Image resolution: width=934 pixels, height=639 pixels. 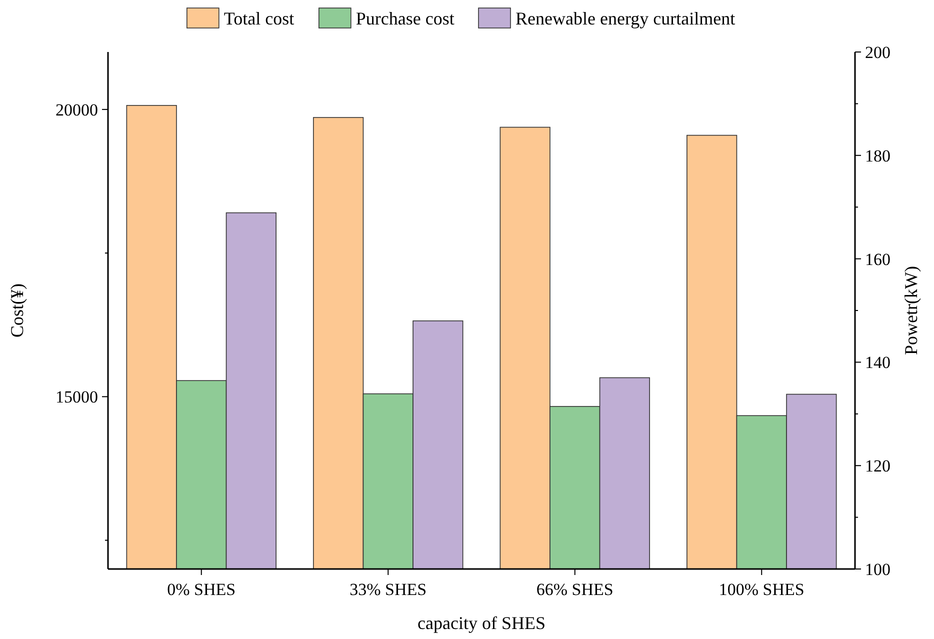 What do you see at coordinates (877, 52) in the screenshot?
I see `y2-tick-label: 200` at bounding box center [877, 52].